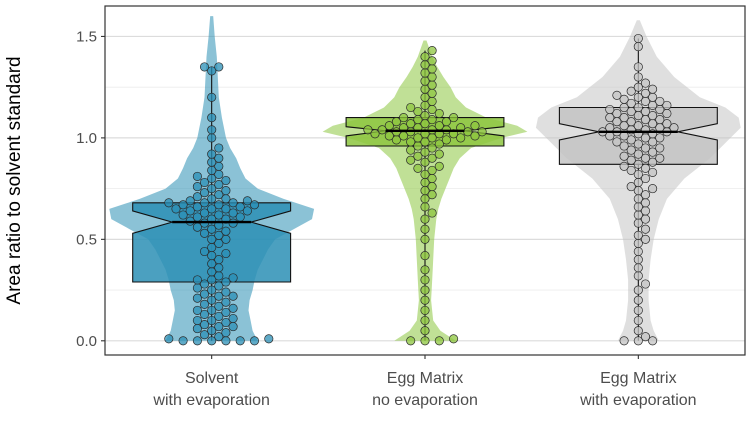 This screenshot has height=428, width=750. What do you see at coordinates (86, 138) in the screenshot?
I see `y-tick-label: 1.0` at bounding box center [86, 138].